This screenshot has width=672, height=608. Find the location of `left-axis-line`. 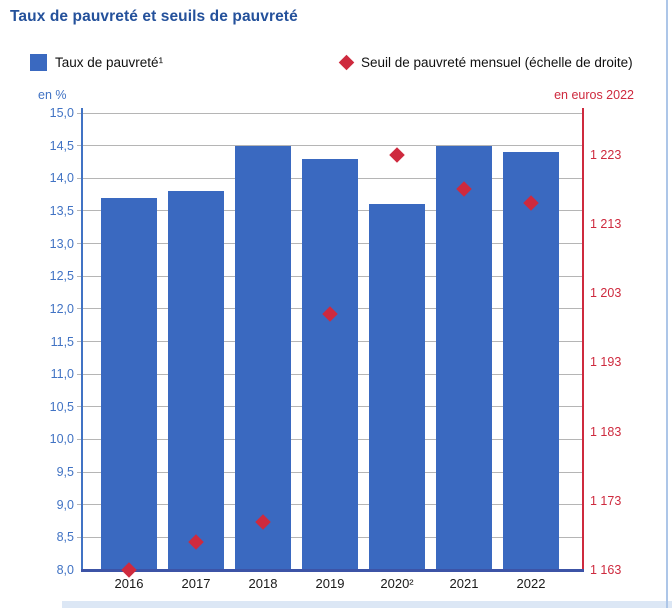

left-axis-line is located at coordinates (82, 339).